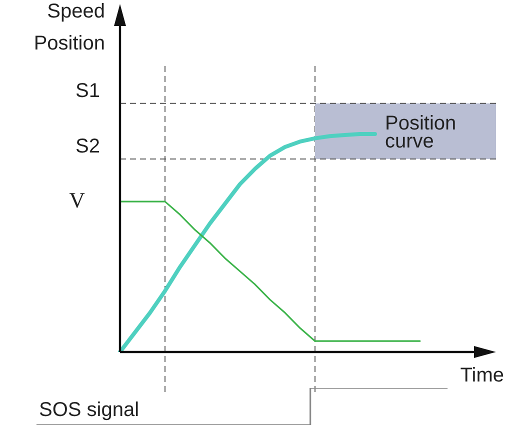 This screenshot has width=506, height=431. I want to click on ref-line-label: S1, so click(88, 91).